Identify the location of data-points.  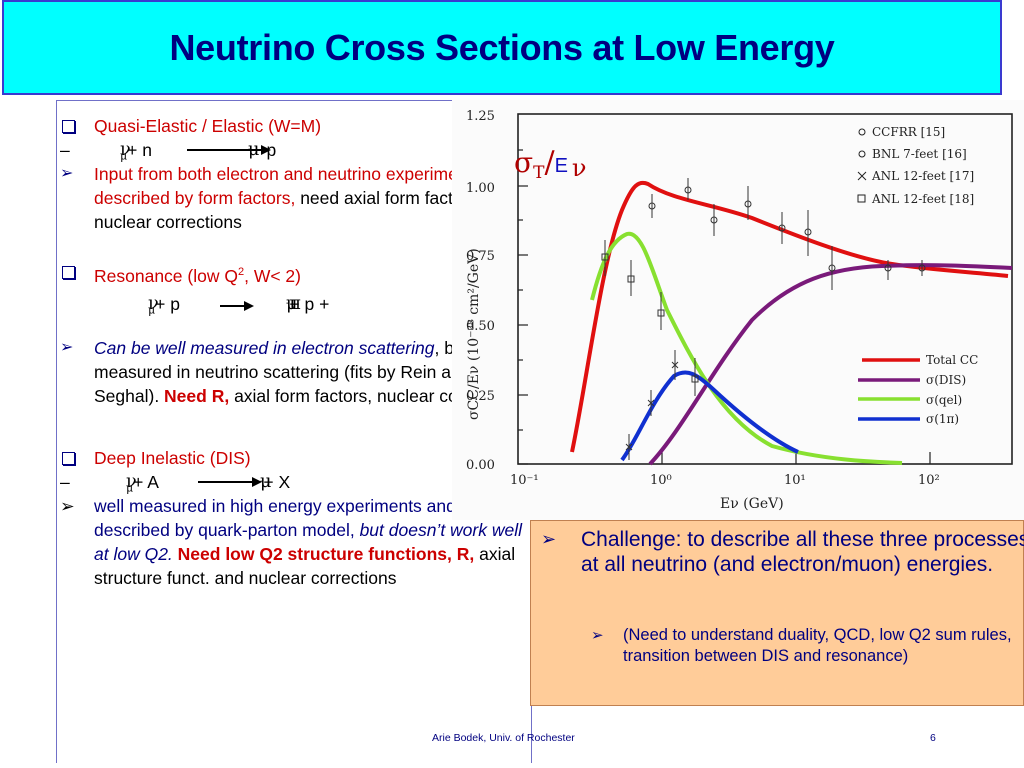
(763, 319).